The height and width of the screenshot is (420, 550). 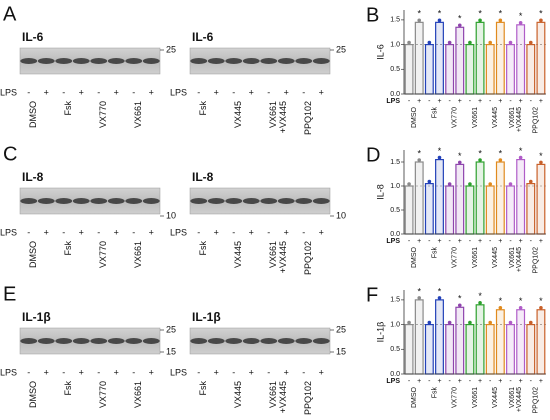 I want to click on panel-letter: A, so click(x=10, y=14).